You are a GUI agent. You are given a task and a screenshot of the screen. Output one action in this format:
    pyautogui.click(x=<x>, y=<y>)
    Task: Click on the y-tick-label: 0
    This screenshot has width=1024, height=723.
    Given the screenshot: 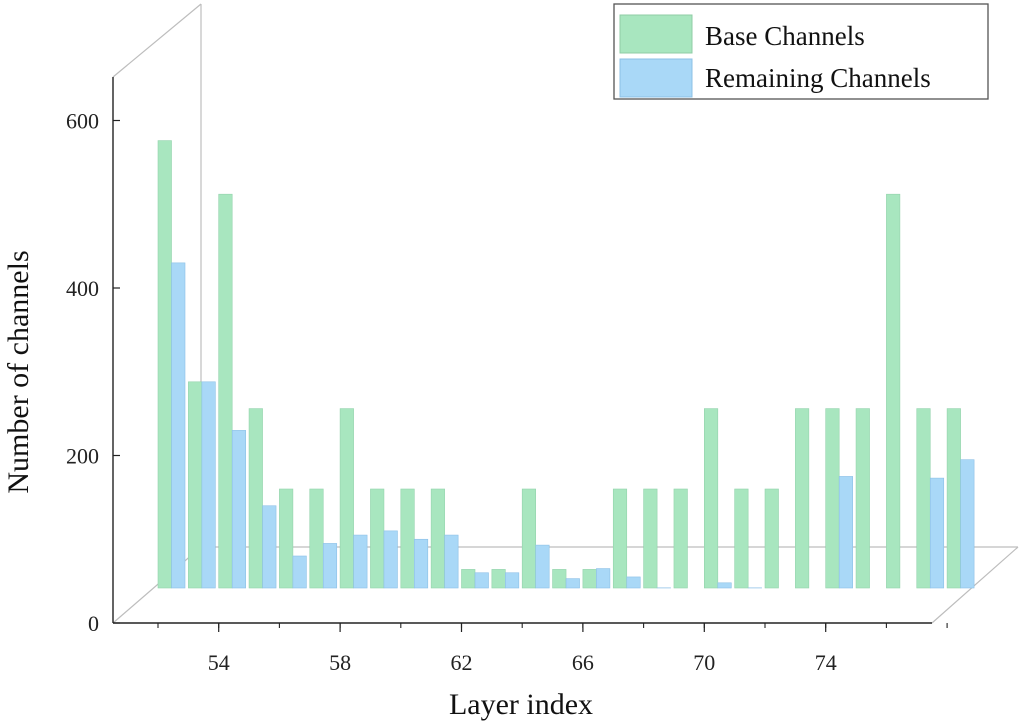 What is the action you would take?
    pyautogui.click(x=93, y=623)
    